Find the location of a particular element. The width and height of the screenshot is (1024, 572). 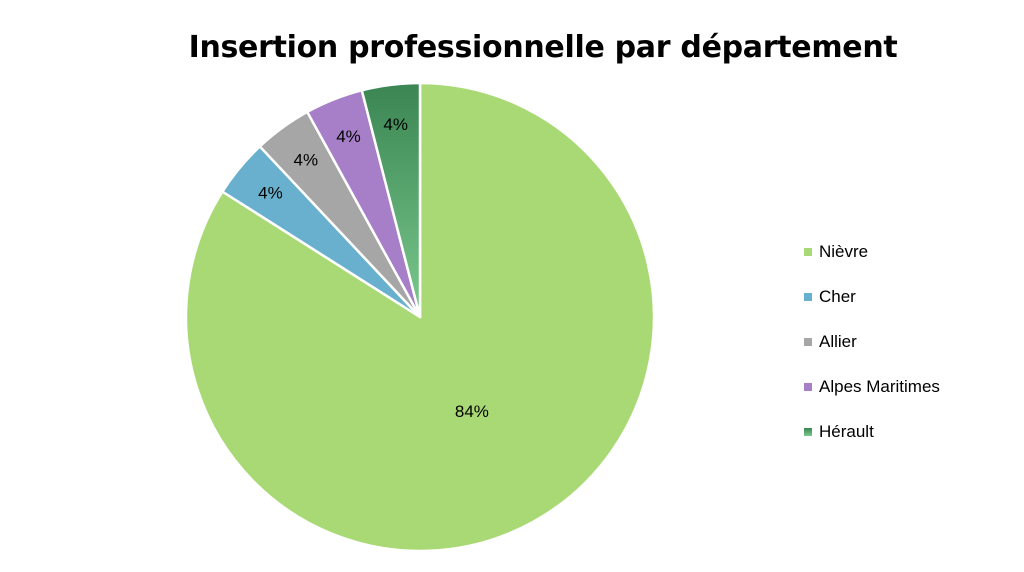

legend-label: Allier is located at coordinates (838, 341).